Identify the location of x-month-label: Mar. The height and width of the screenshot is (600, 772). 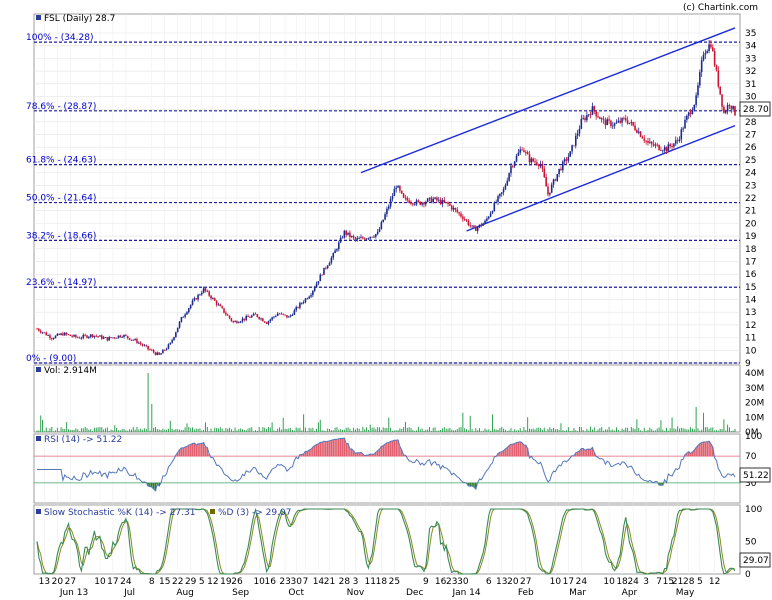
(577, 593).